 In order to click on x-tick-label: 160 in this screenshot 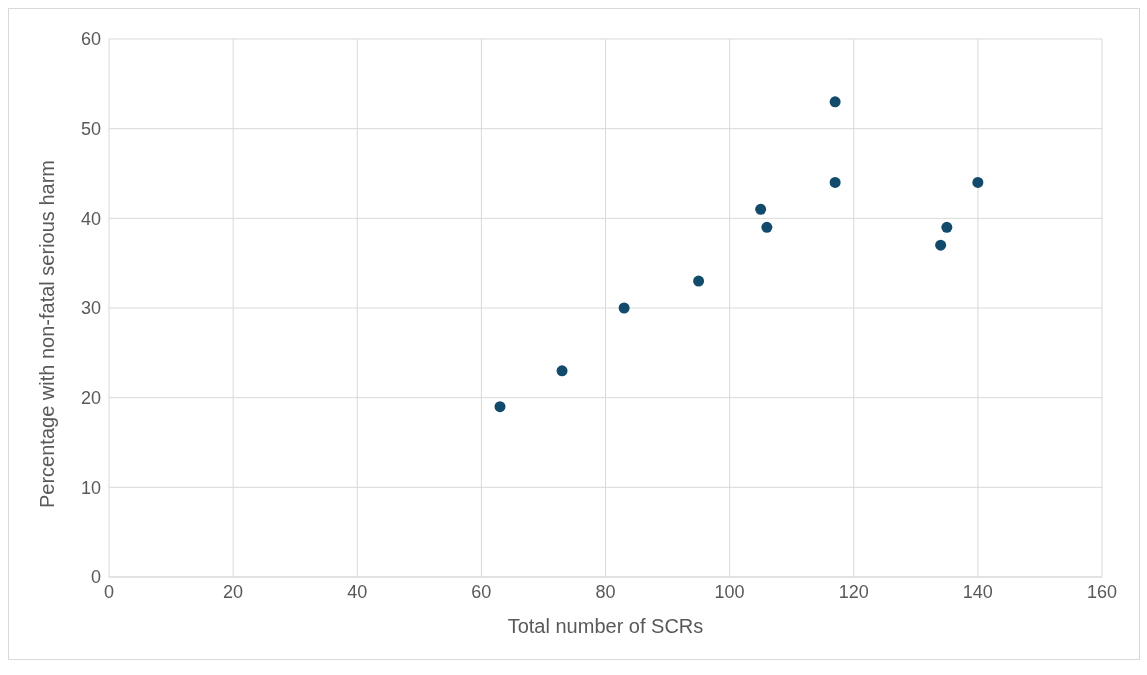, I will do `click(1102, 591)`.